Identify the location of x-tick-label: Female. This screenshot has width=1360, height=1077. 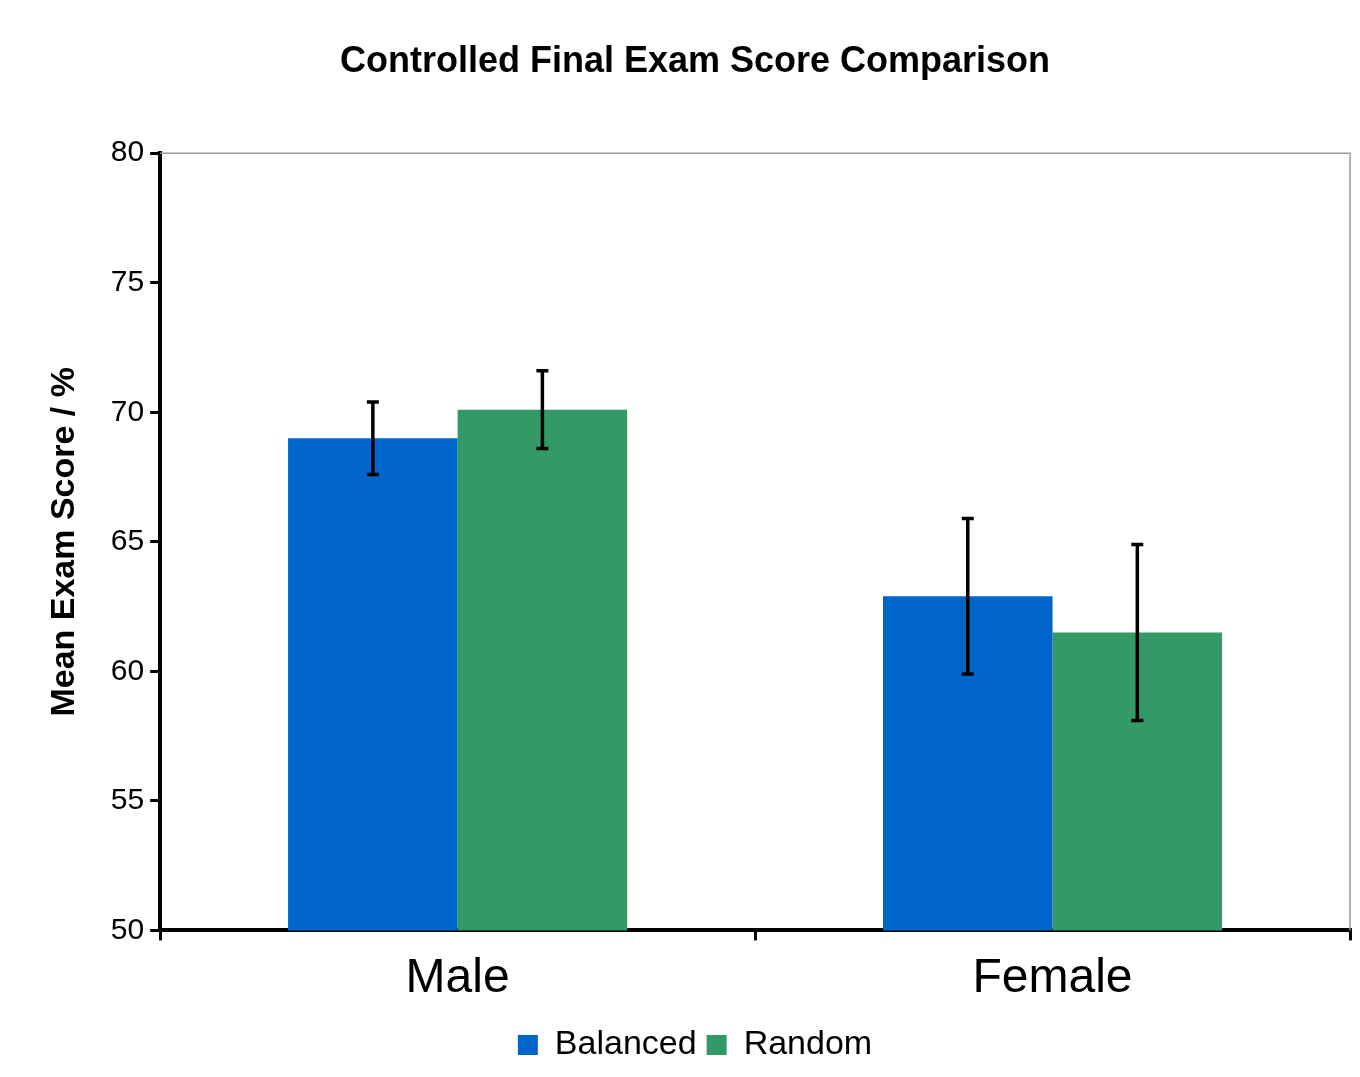
(1052, 976).